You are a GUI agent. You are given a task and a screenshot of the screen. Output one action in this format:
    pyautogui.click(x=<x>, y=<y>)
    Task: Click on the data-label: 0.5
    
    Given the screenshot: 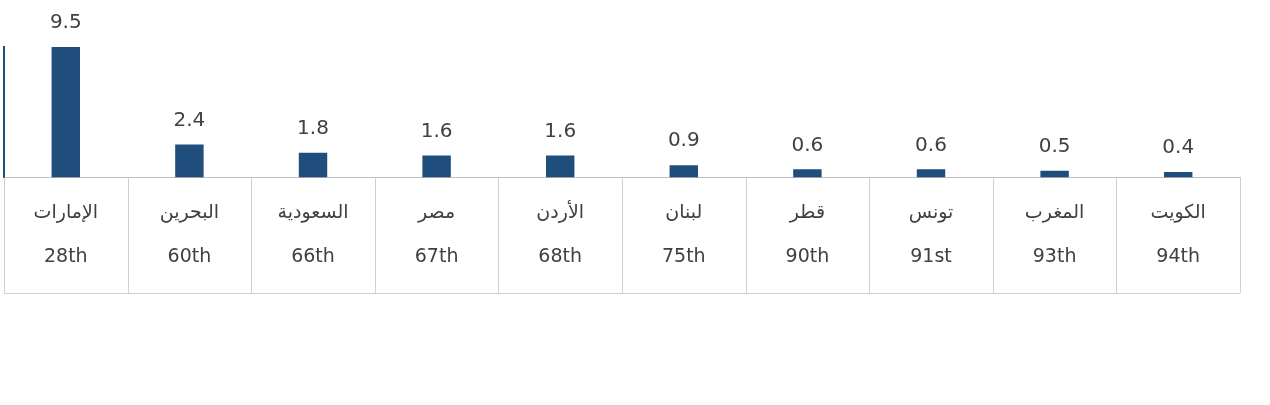 What is the action you would take?
    pyautogui.click(x=1054, y=144)
    